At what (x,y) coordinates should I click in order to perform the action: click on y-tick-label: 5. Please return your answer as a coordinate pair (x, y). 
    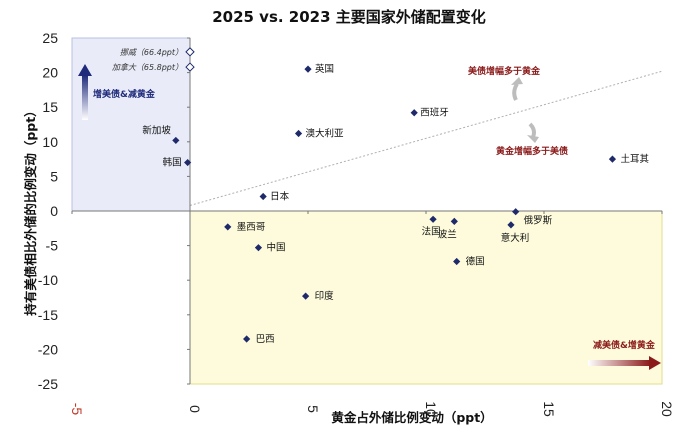
    Looking at the image, I should click on (54, 176).